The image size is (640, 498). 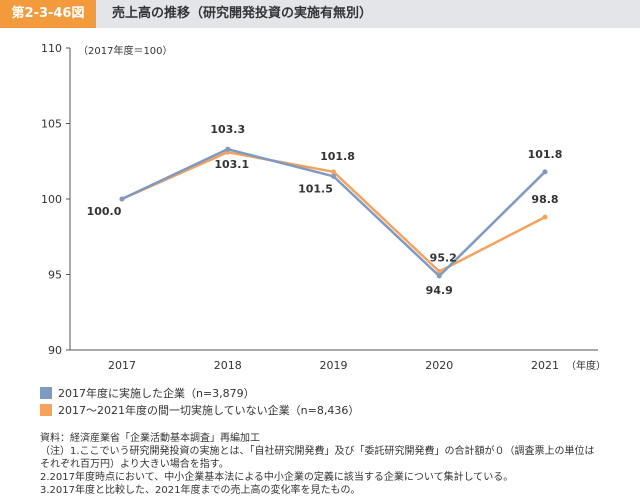 I want to click on data-label-series-1: 101.5, so click(x=315, y=188).